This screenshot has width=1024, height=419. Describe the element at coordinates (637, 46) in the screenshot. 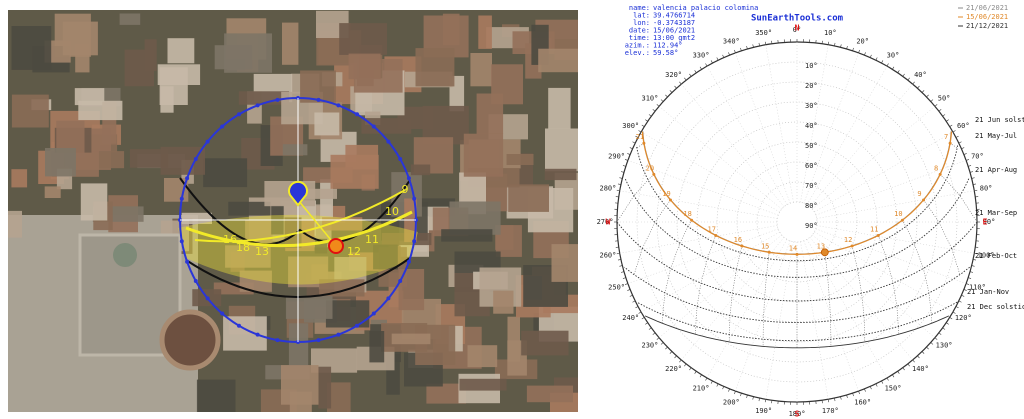

I see `info-label: azim.:` at that location.